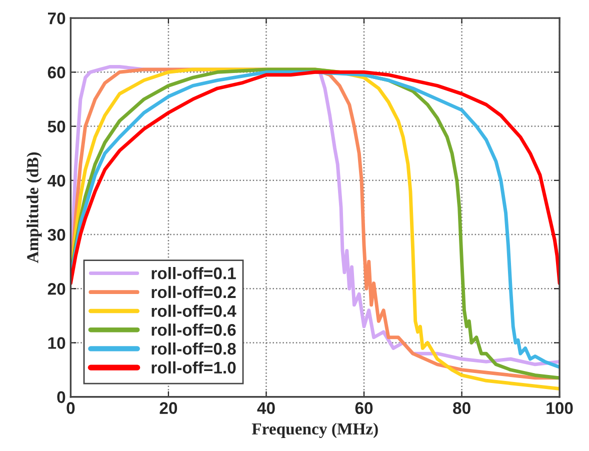 The height and width of the screenshot is (451, 589). Describe the element at coordinates (57, 289) in the screenshot. I see `y-tick-label: 20` at that location.